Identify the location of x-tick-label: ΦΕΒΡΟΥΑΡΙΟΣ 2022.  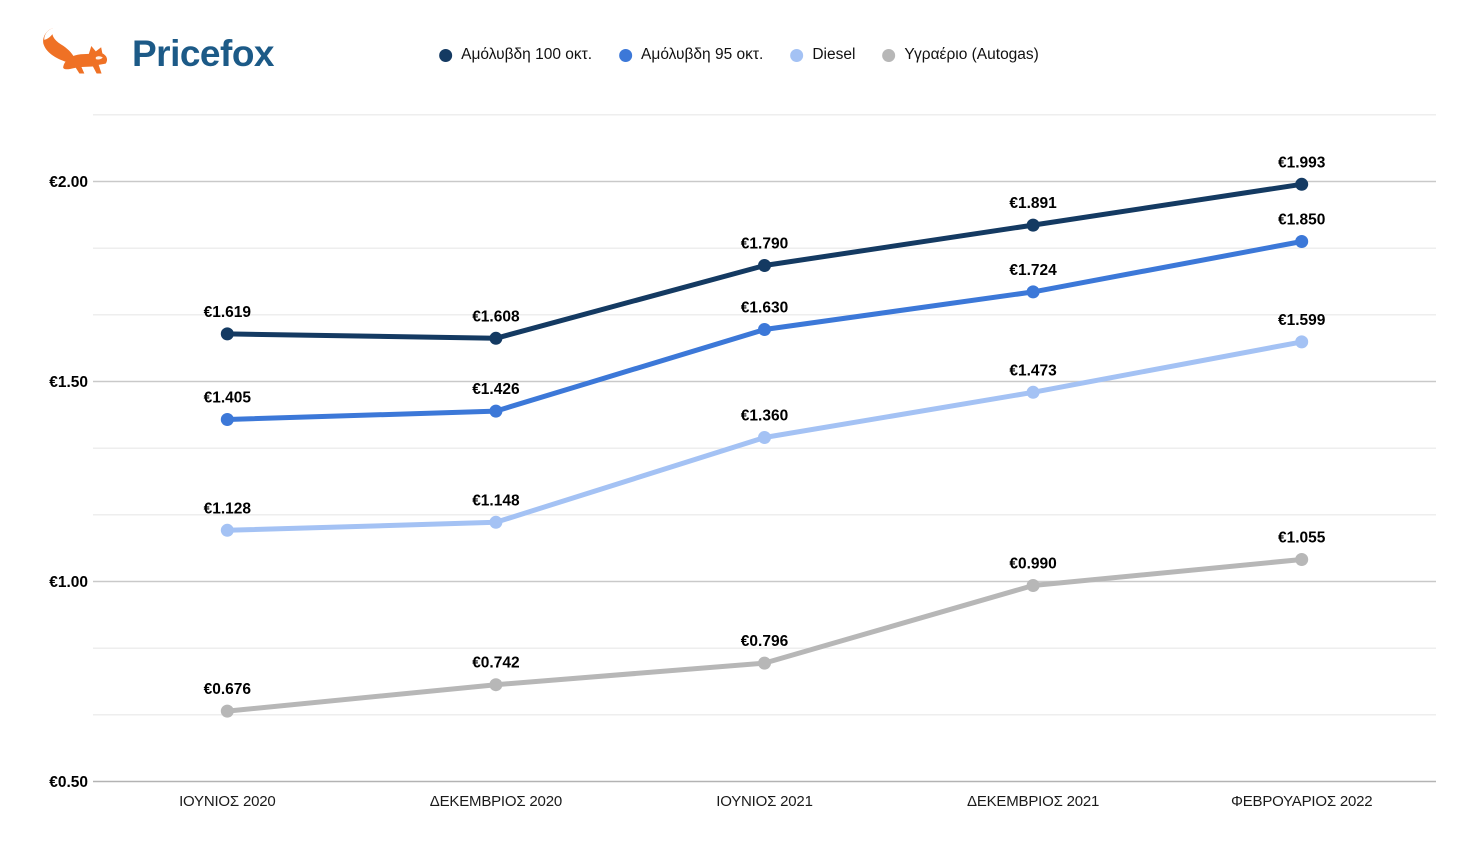
(1302, 801).